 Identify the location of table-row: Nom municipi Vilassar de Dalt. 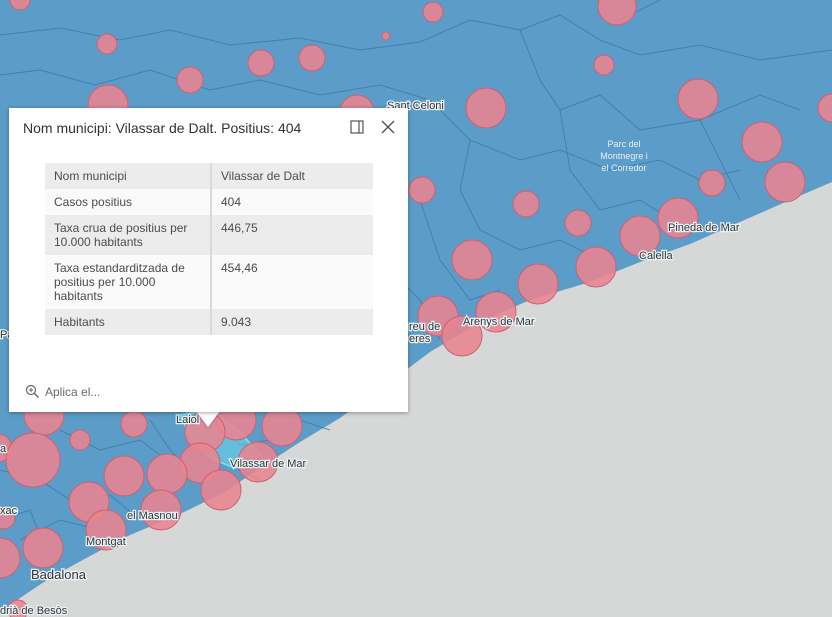
(209, 176).